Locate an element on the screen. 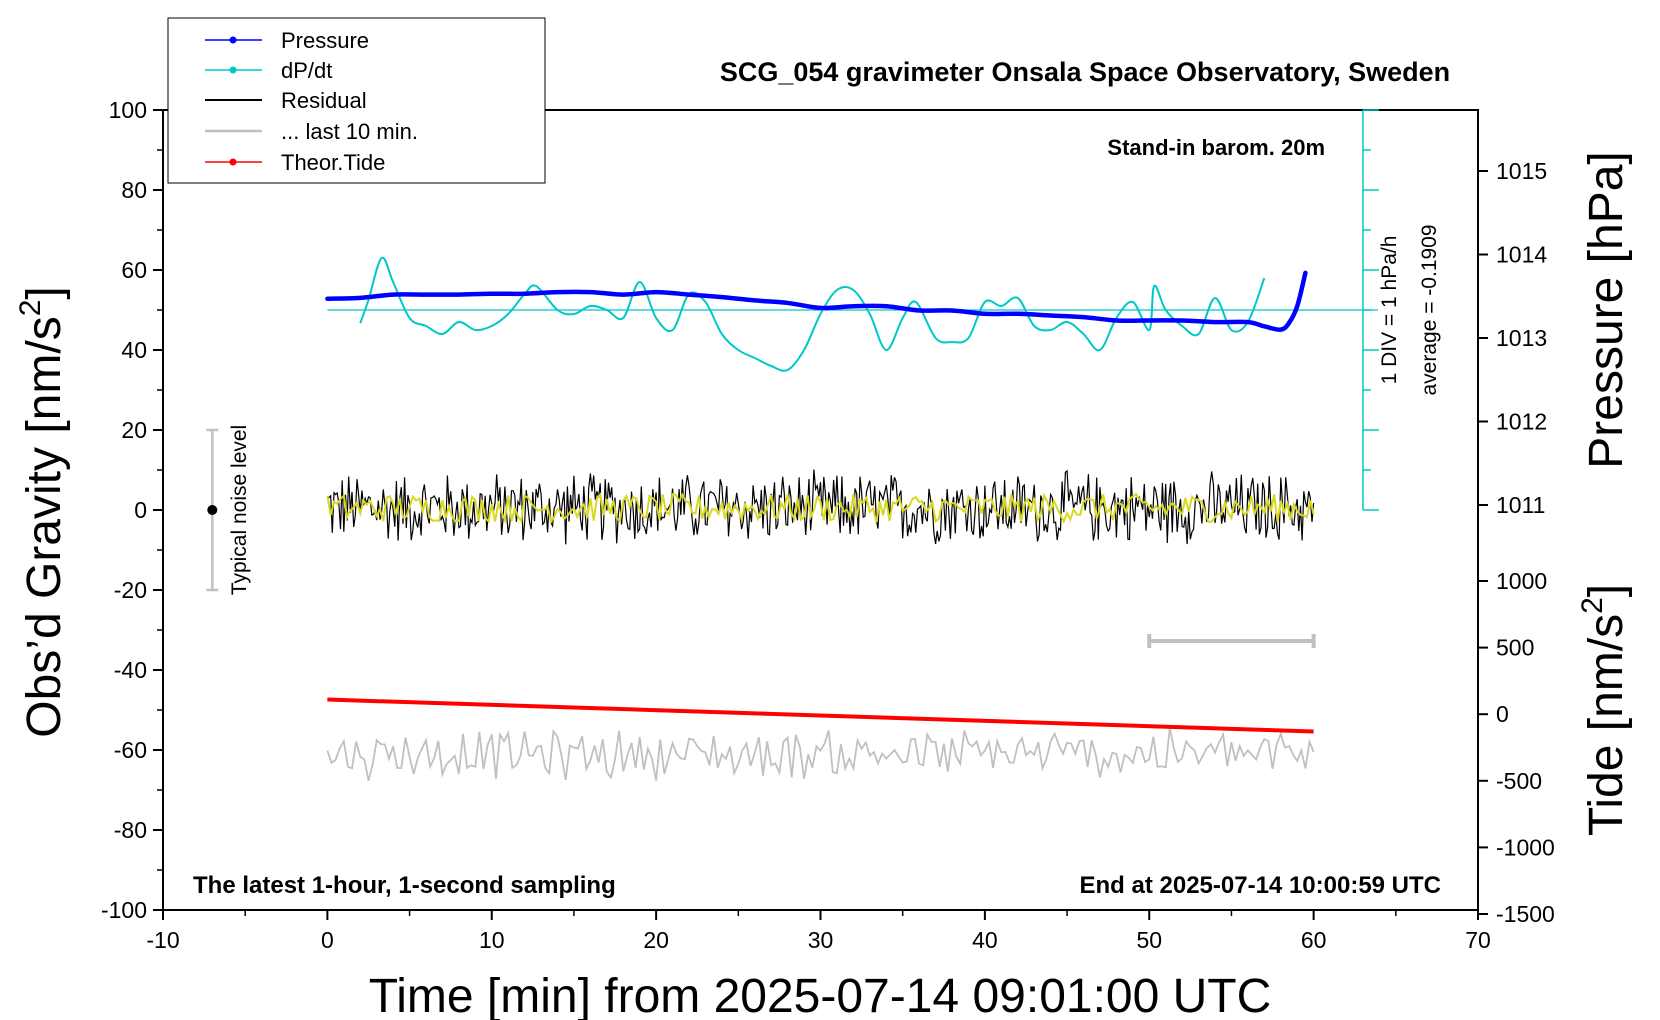  noise-level-label: Typical noise level is located at coordinates (239, 510).